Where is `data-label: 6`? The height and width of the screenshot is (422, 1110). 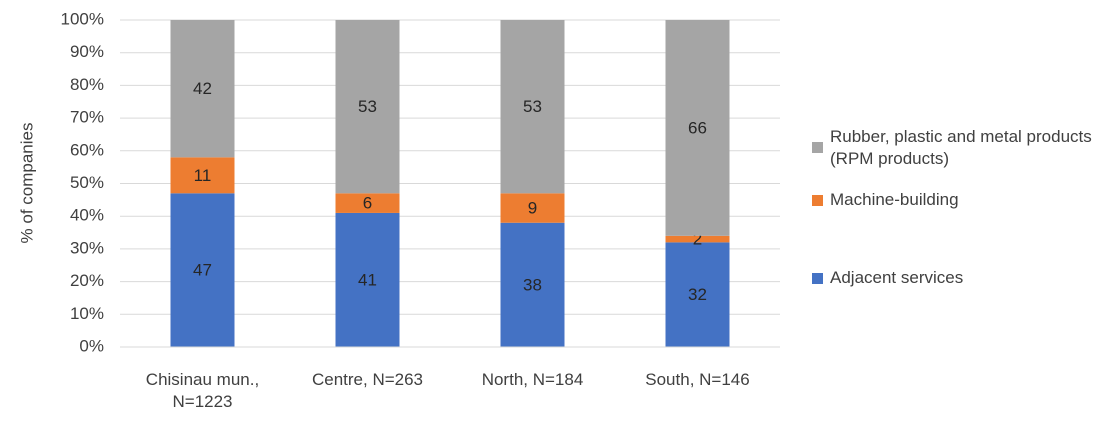 data-label: 6 is located at coordinates (367, 203).